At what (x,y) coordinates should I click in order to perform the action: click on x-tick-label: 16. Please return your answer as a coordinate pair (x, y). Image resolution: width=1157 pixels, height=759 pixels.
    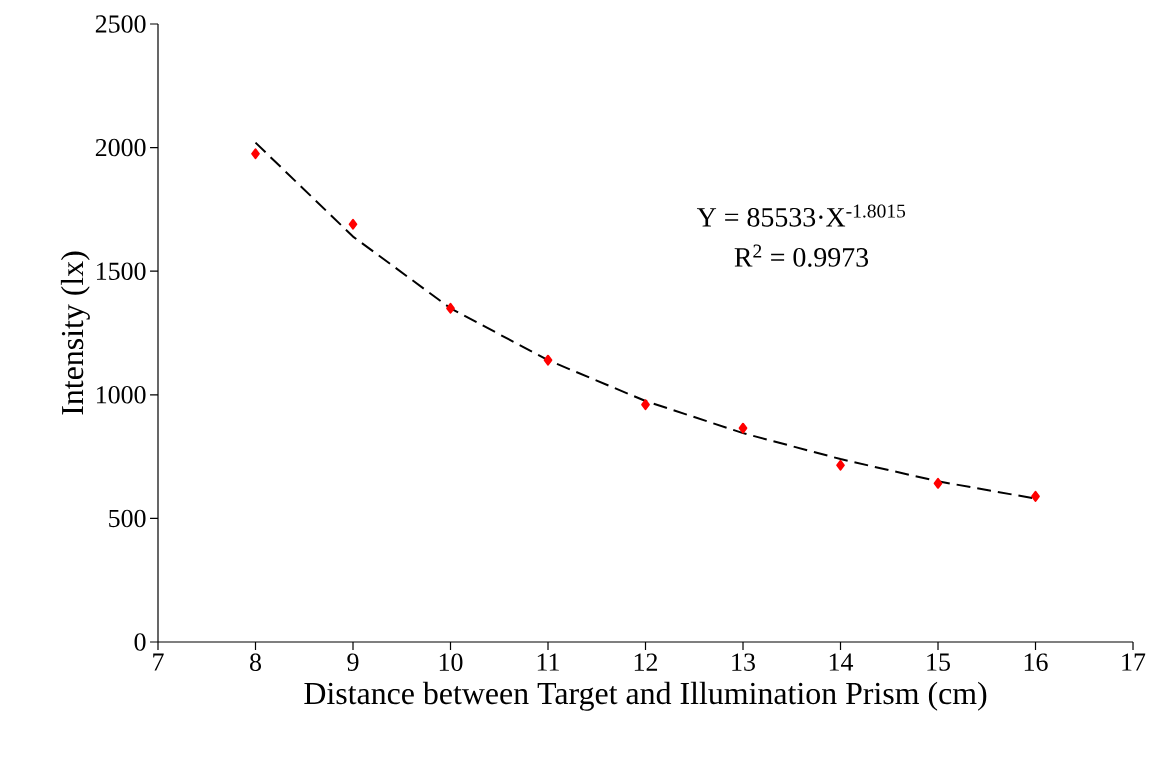
    Looking at the image, I should click on (1036, 662).